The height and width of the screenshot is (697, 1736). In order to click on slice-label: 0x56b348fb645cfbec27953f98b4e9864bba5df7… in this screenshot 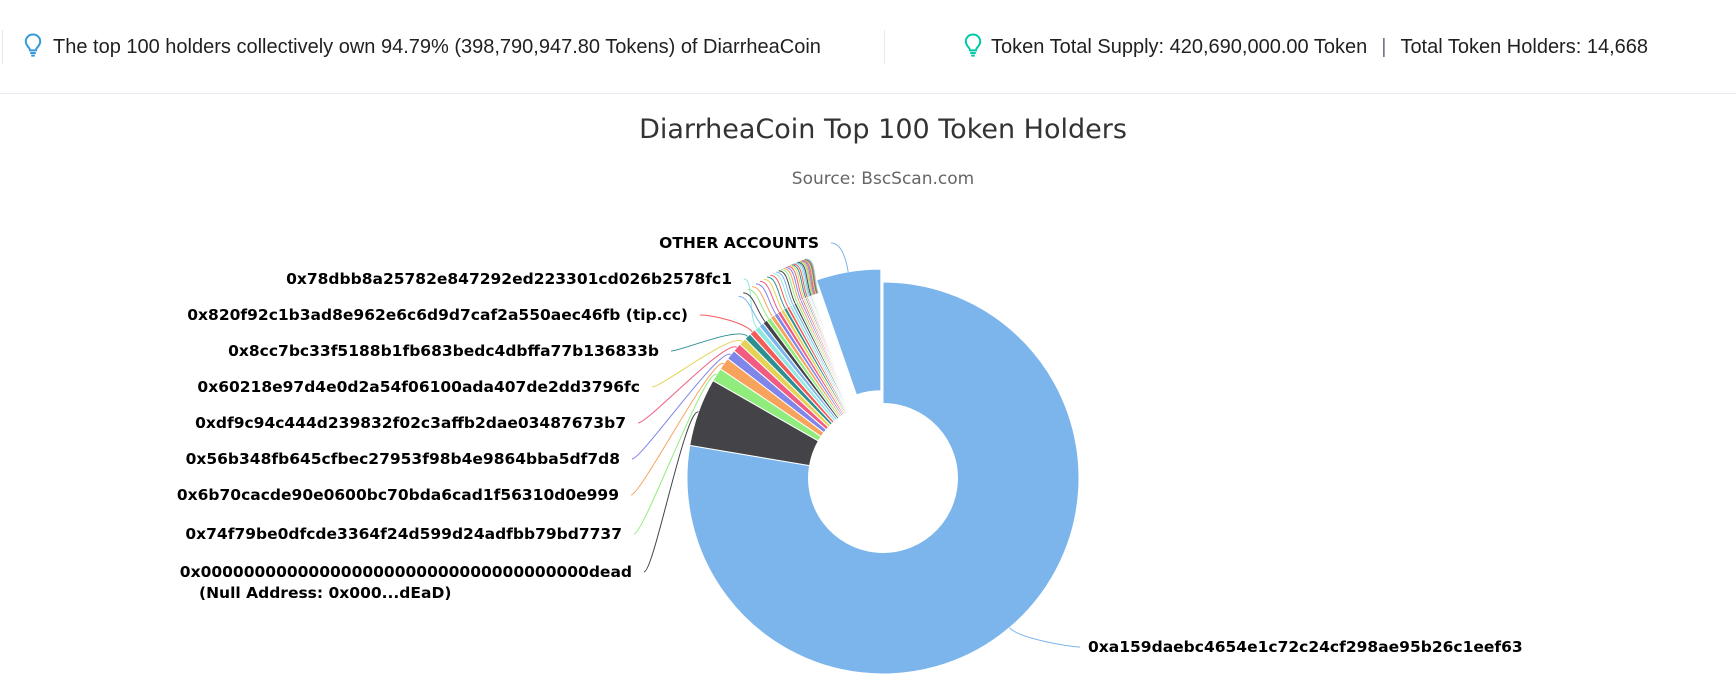, I will do `click(403, 459)`.